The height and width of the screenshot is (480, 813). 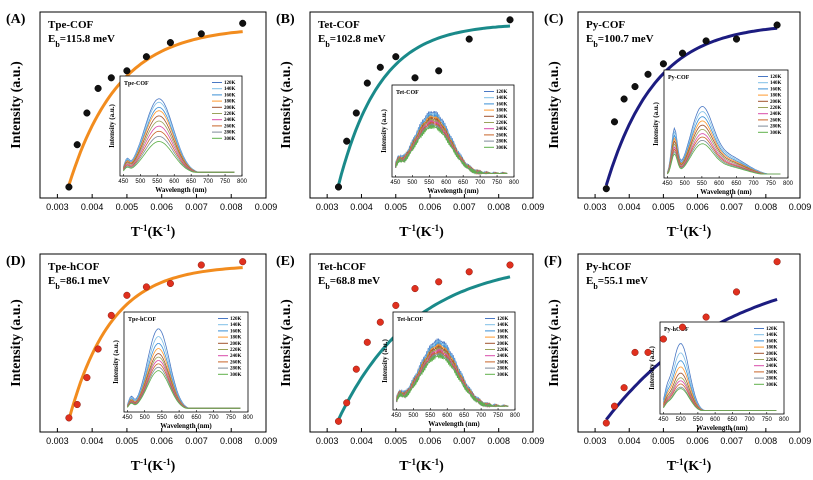 What do you see at coordinates (697, 441) in the screenshot?
I see `x-tick-label: 0.006` at bounding box center [697, 441].